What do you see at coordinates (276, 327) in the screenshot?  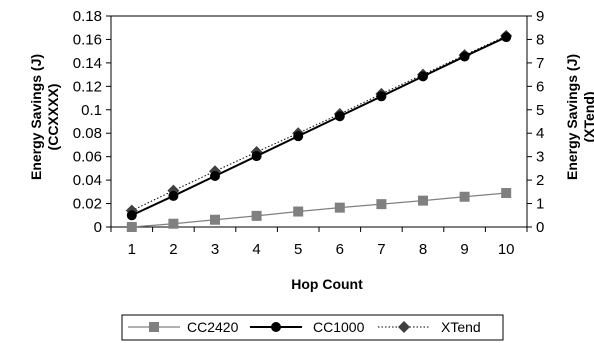 I see `legend-marker-cc1000` at bounding box center [276, 327].